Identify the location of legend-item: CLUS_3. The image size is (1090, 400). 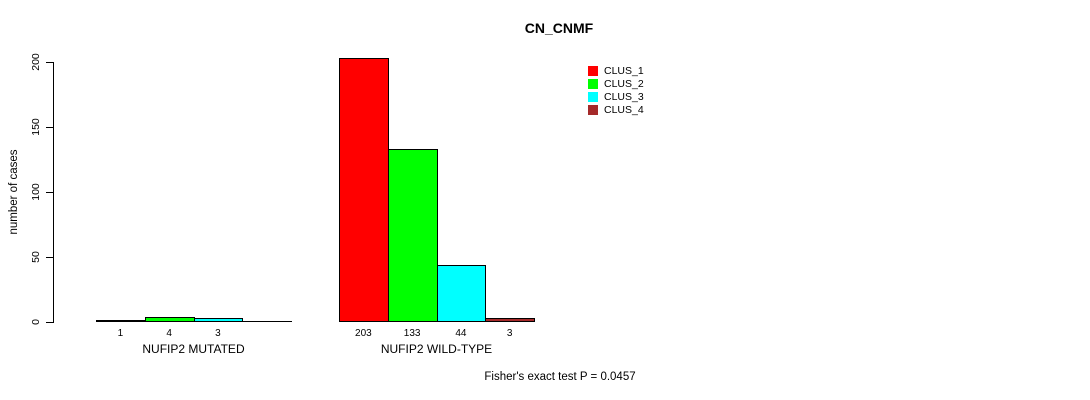
(616, 96).